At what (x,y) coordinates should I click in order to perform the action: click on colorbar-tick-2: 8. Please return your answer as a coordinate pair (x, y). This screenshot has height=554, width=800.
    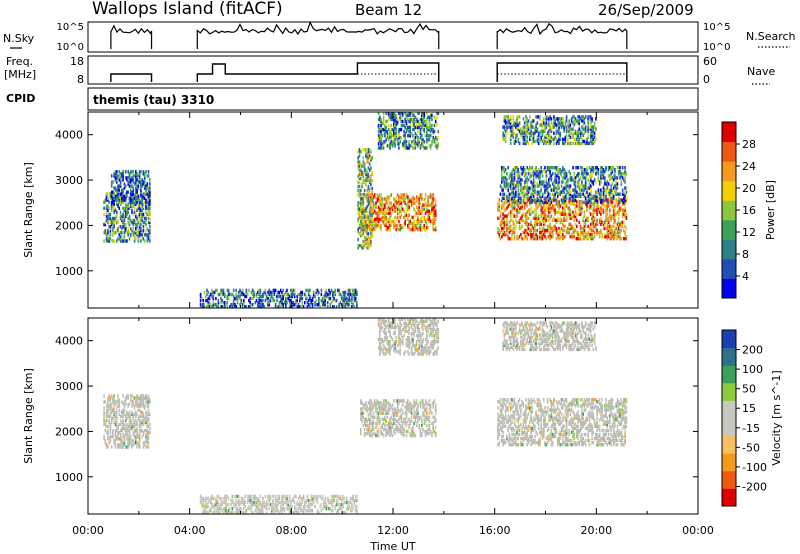
    Looking at the image, I should click on (745, 254).